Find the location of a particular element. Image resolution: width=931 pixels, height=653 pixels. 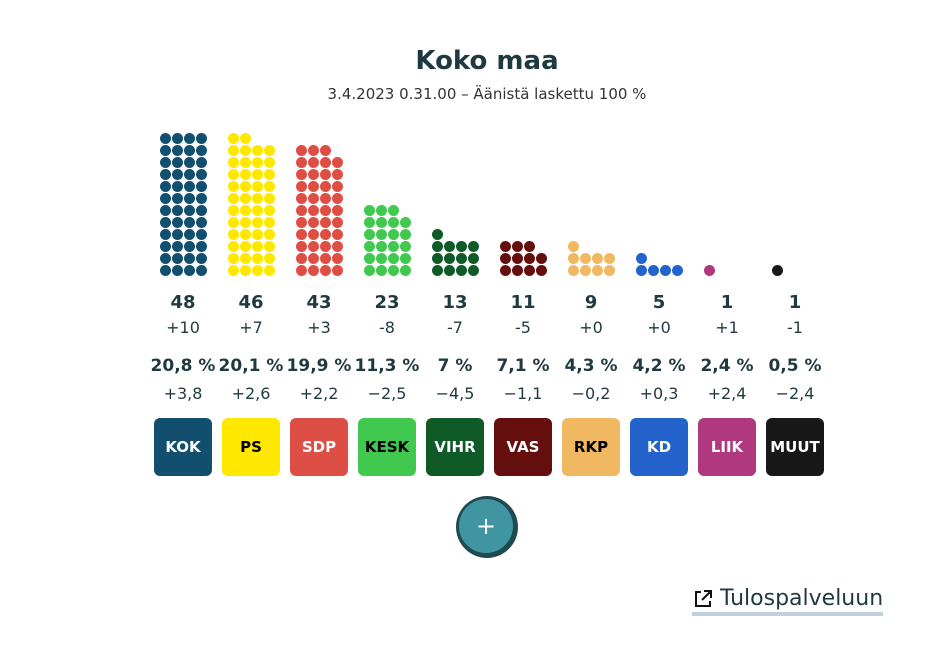

results-service-link: Tulospalveluun is located at coordinates (788, 601).